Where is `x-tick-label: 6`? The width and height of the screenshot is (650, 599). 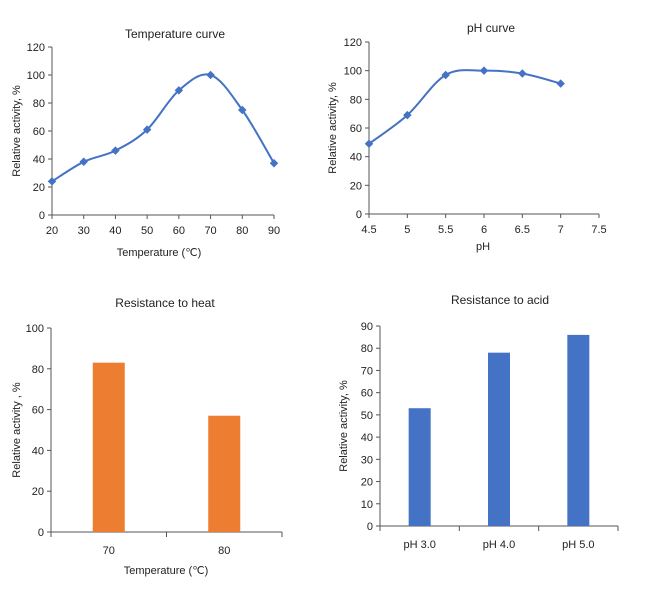 x-tick-label: 6 is located at coordinates (484, 230).